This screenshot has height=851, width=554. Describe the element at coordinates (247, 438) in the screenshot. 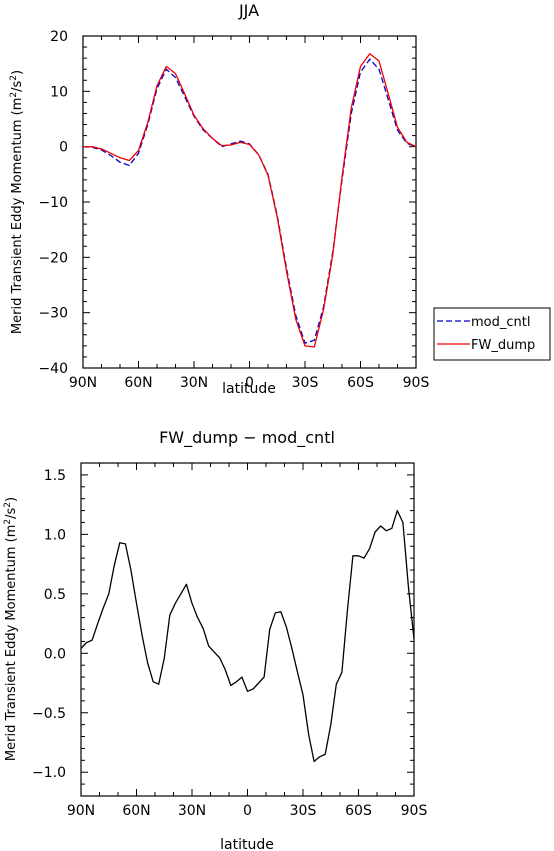

I see `bottom-chart-title: FW_dump − mod_cntl` at that location.